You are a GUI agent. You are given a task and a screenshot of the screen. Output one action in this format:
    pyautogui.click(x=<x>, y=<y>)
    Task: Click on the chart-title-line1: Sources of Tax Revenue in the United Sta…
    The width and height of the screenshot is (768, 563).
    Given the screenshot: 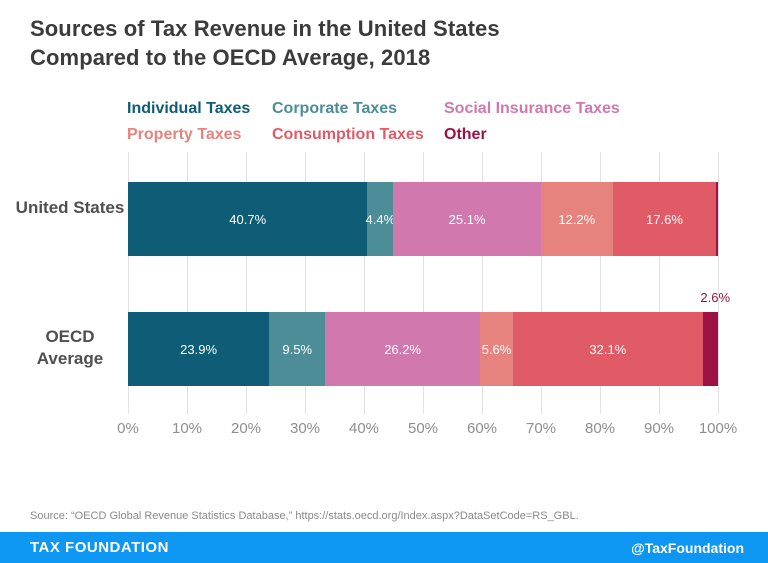 What is the action you would take?
    pyautogui.click(x=265, y=28)
    